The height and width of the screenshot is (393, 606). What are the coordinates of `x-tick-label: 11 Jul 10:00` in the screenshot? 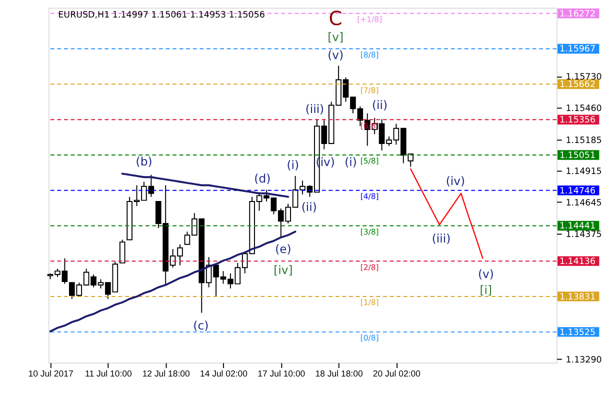 It's located at (108, 373).